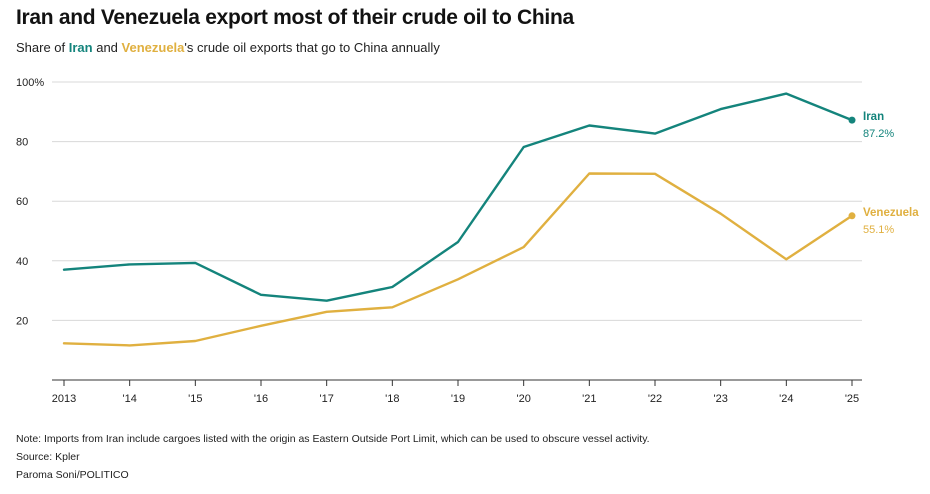 This screenshot has width=930, height=494. What do you see at coordinates (852, 399) in the screenshot?
I see `x-tick-label-2025: '25` at bounding box center [852, 399].